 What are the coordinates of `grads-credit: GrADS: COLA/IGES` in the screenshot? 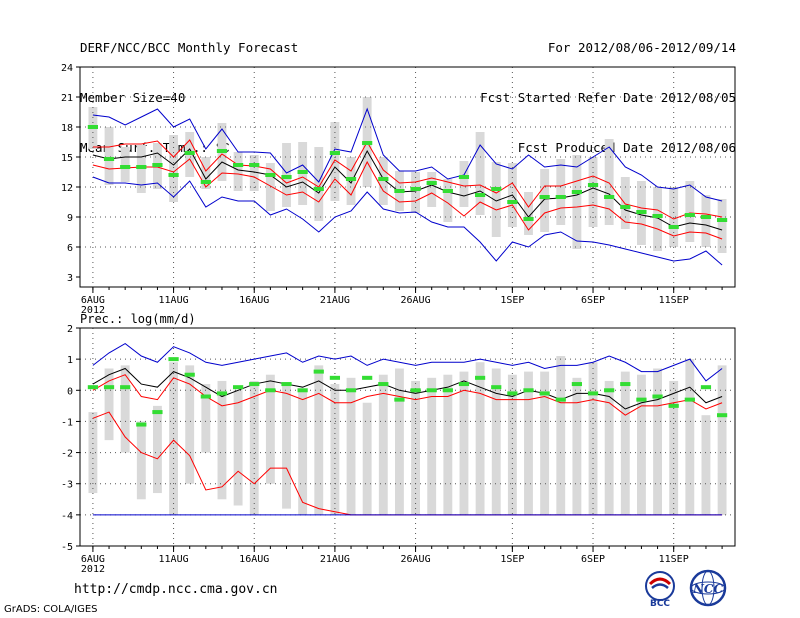 It's located at (51, 609).